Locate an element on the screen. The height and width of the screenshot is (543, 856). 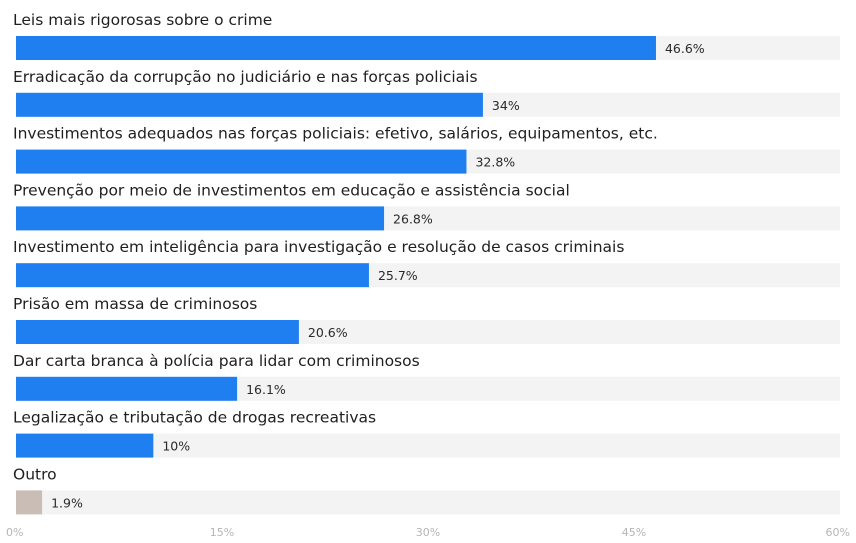
category-label: Outro is located at coordinates (35, 474).